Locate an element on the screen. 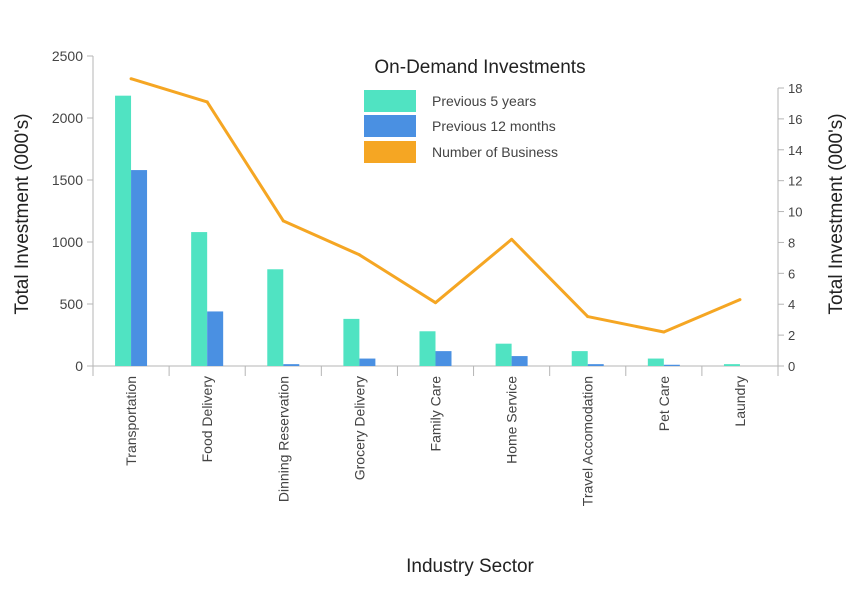 The height and width of the screenshot is (612, 860). y-tick-label-left: 1500 is located at coordinates (67, 180).